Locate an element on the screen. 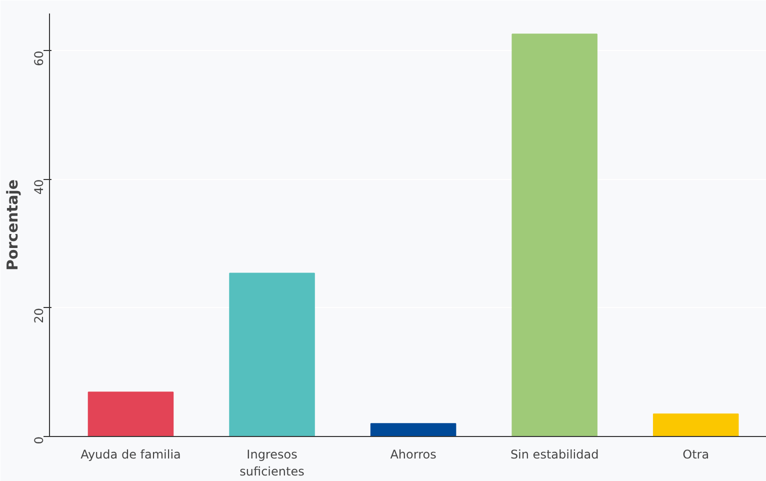  x-tick-label: Ayuda de familia is located at coordinates (130, 455).